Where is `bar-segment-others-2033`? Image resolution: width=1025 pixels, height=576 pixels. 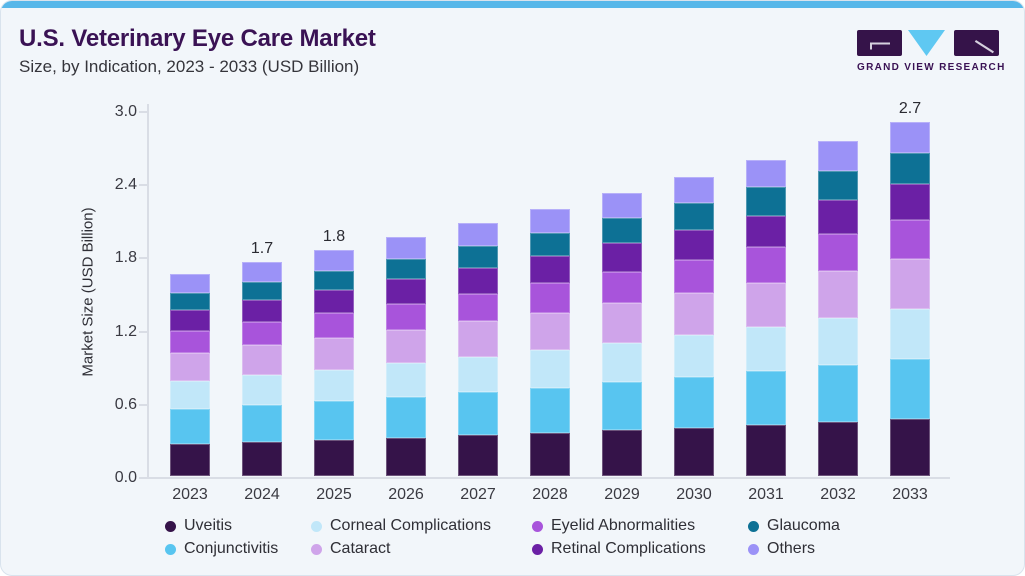 bar-segment-others-2033 is located at coordinates (910, 137).